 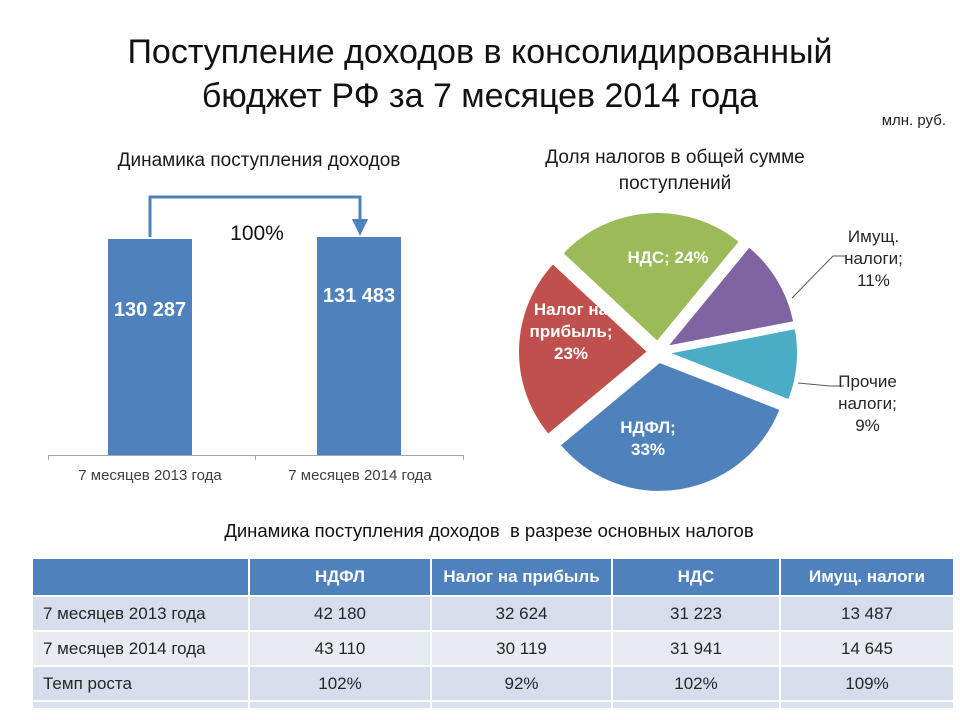 What do you see at coordinates (340, 577) in the screenshot?
I see `table-header-ndfl: НДФЛ` at bounding box center [340, 577].